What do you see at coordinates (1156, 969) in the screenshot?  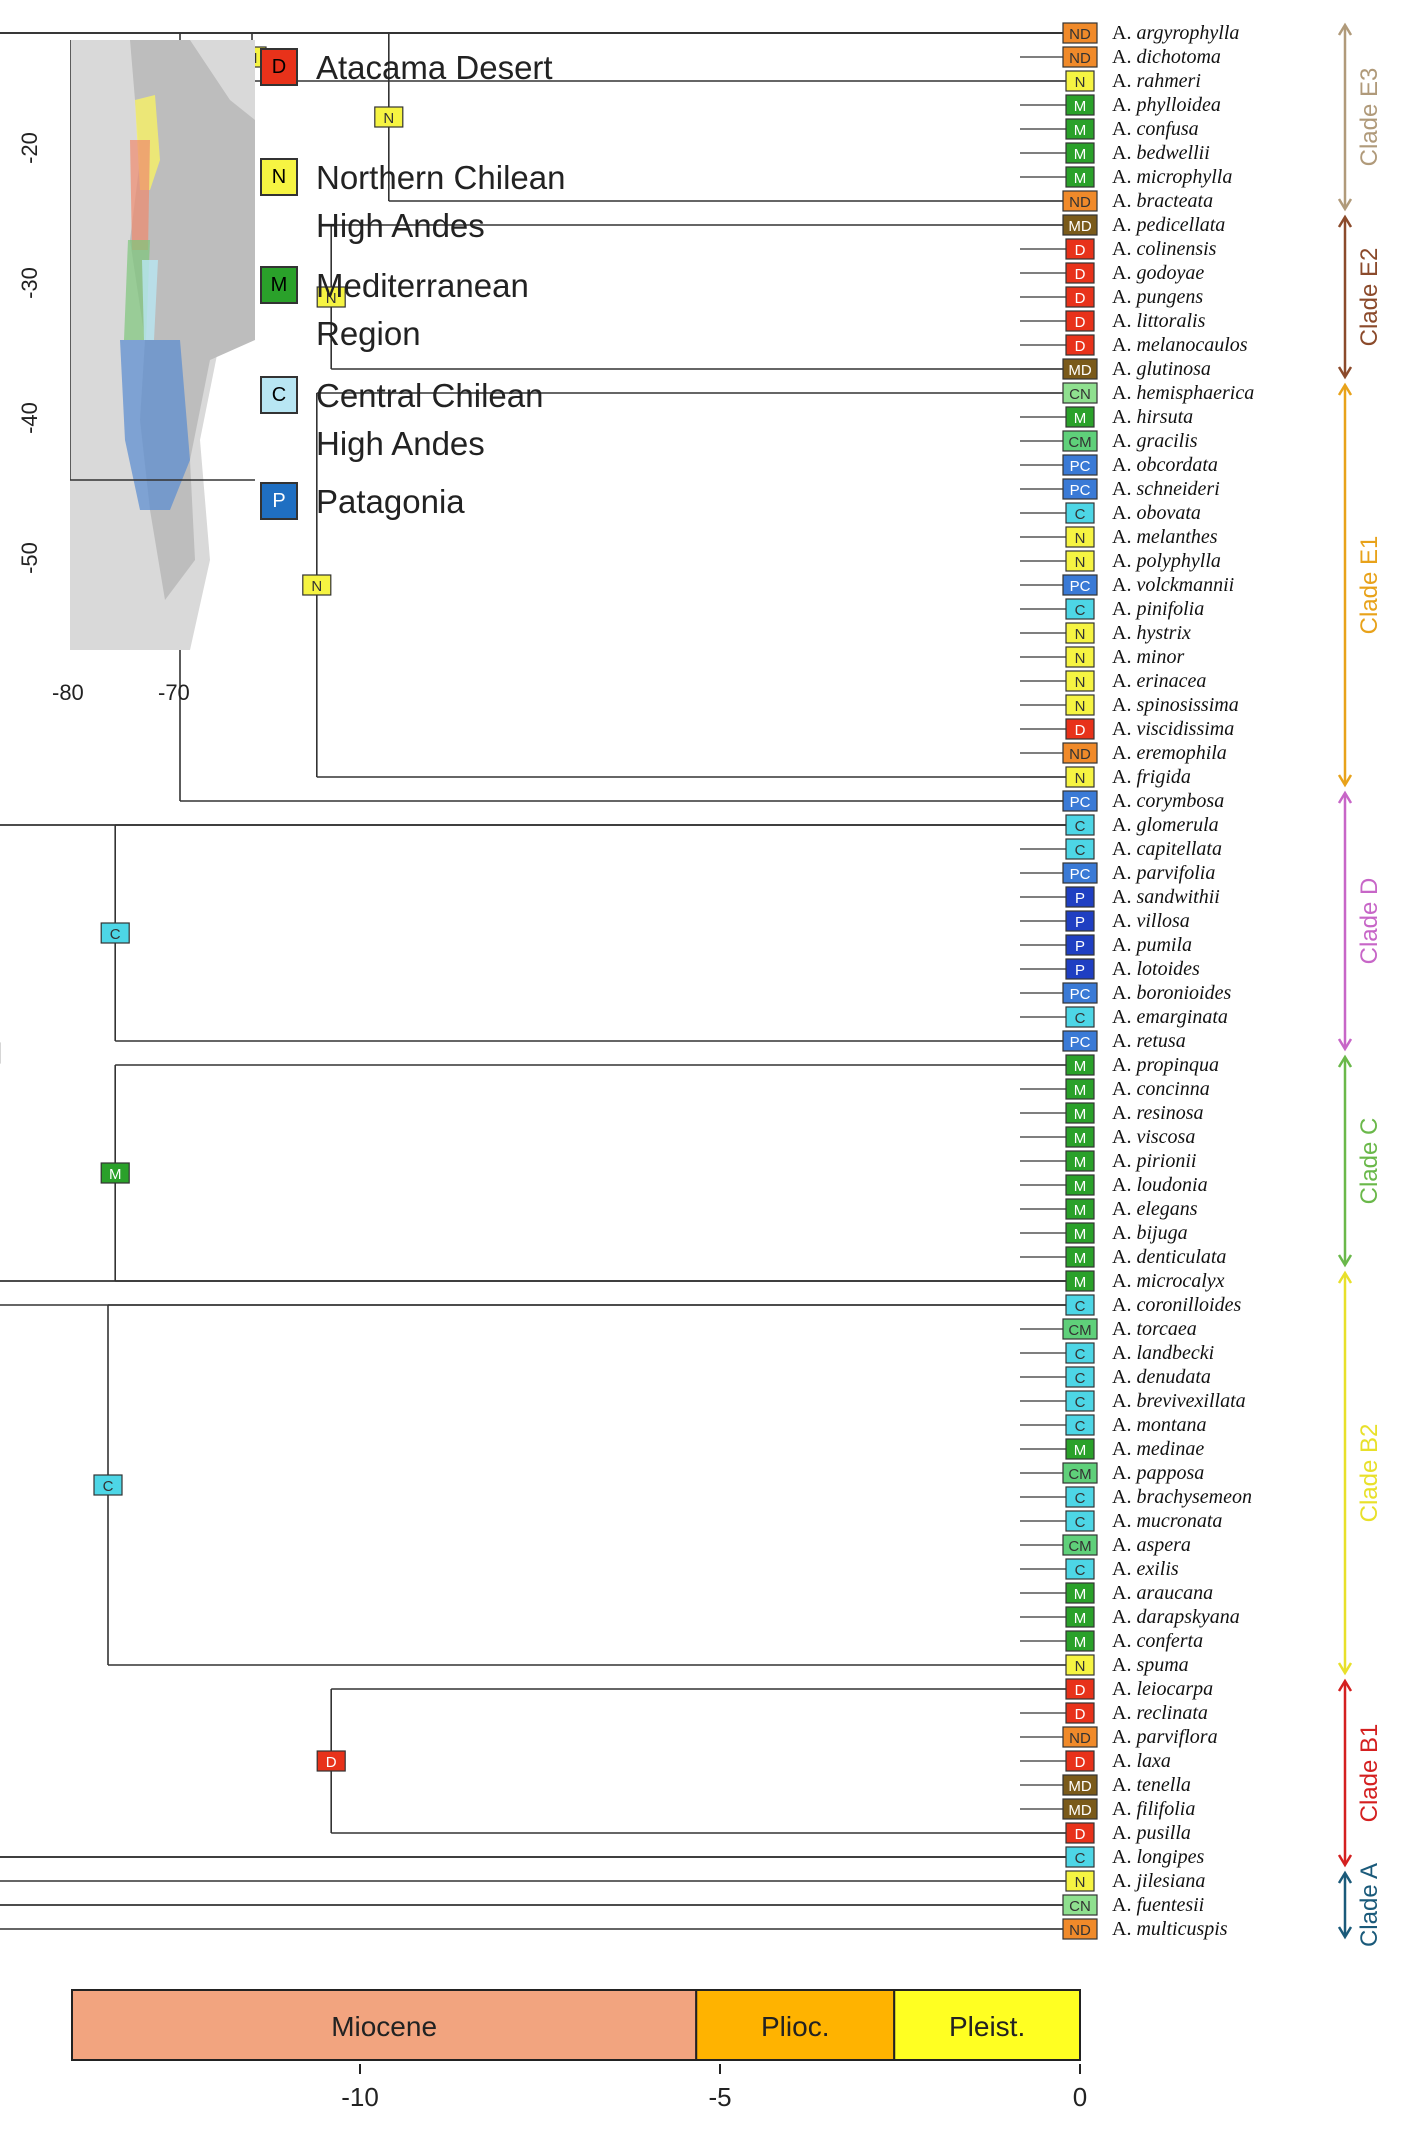 I see `tip-label: A. lotoides` at bounding box center [1156, 969].